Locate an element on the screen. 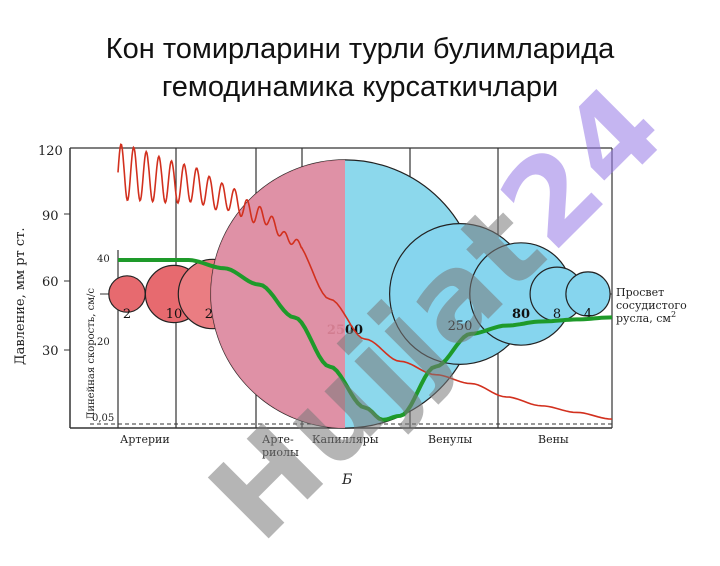 This screenshot has height=566, width=720. pressure-tick-30: 30 is located at coordinates (50, 351).